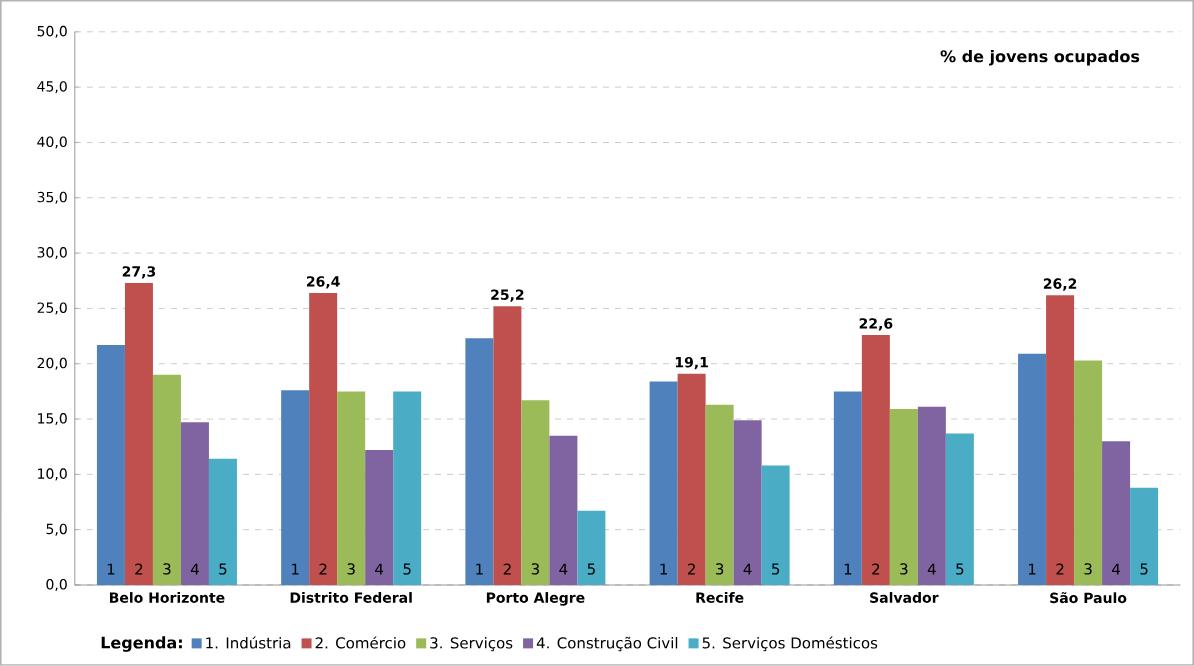 This screenshot has width=1194, height=666. I want to click on data-label: 19,1, so click(691, 363).